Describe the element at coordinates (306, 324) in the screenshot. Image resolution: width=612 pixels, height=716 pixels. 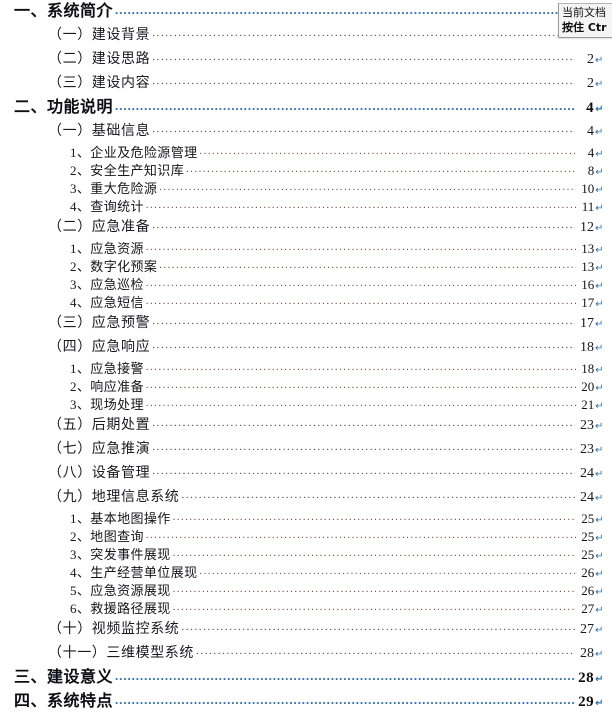
I see `toc-entry-level-2: （三）应急预警 17↵` at that location.